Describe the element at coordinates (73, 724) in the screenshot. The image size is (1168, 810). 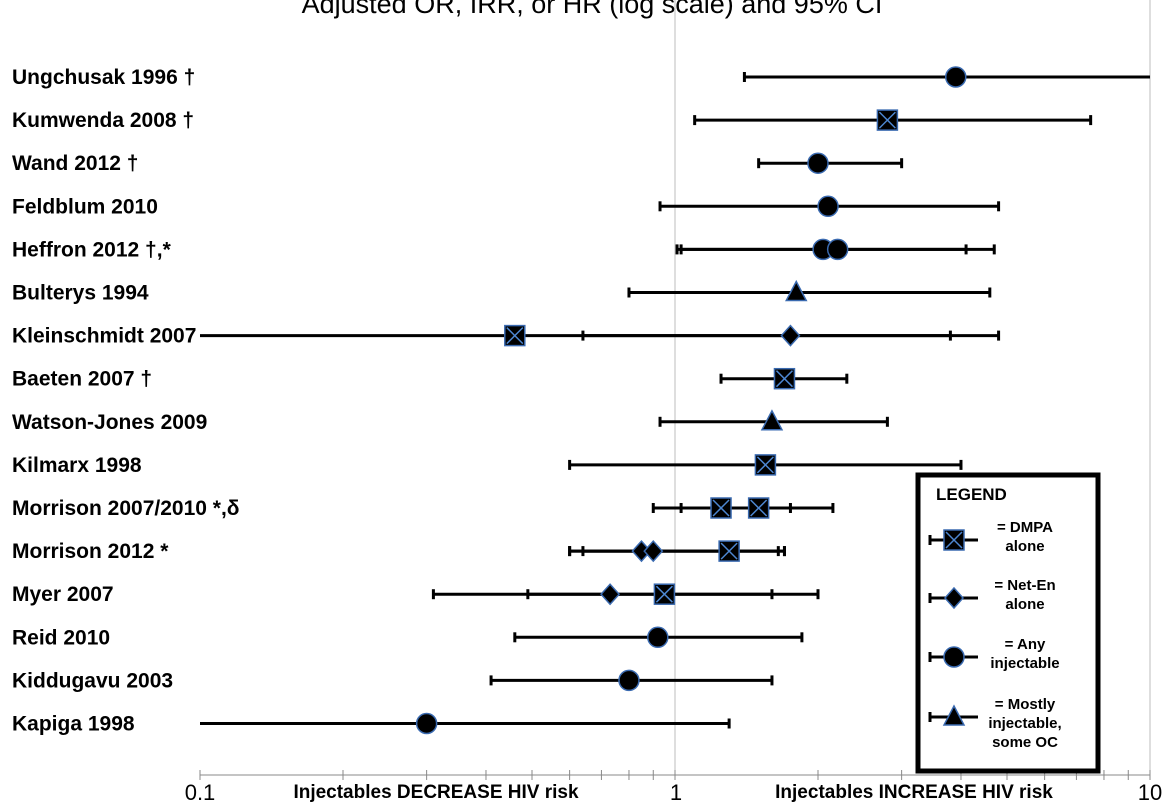
I see `study-label: Kapiga 1998` at that location.